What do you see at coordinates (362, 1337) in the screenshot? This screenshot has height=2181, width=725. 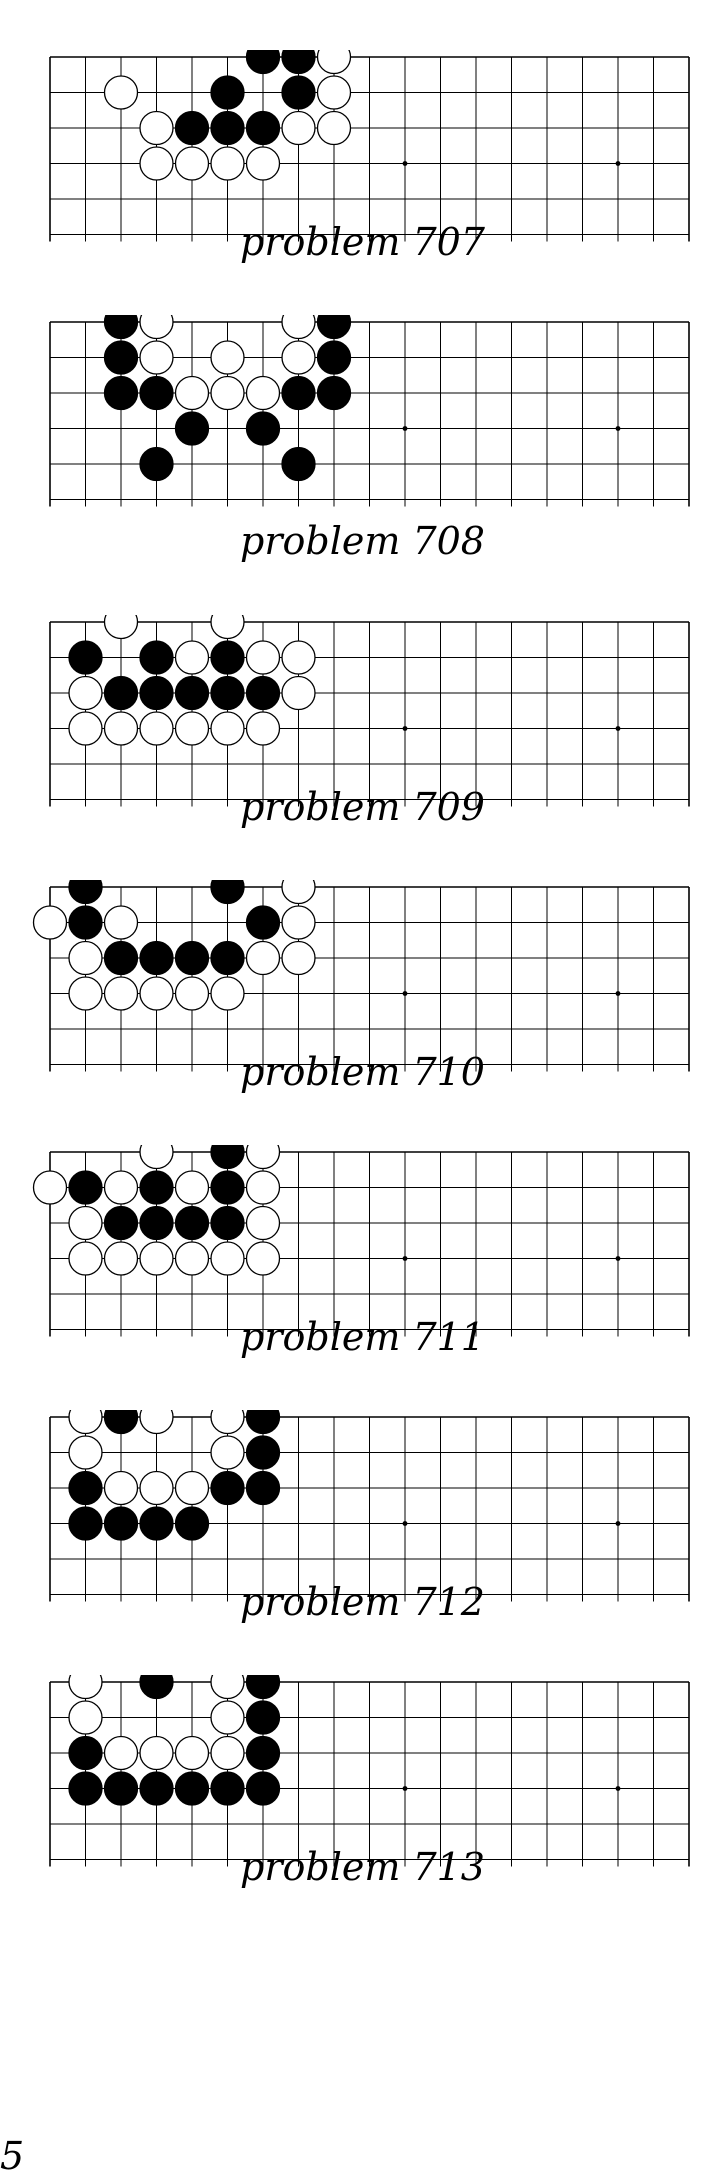 I see `caption-problem-711: problem 711` at bounding box center [362, 1337].